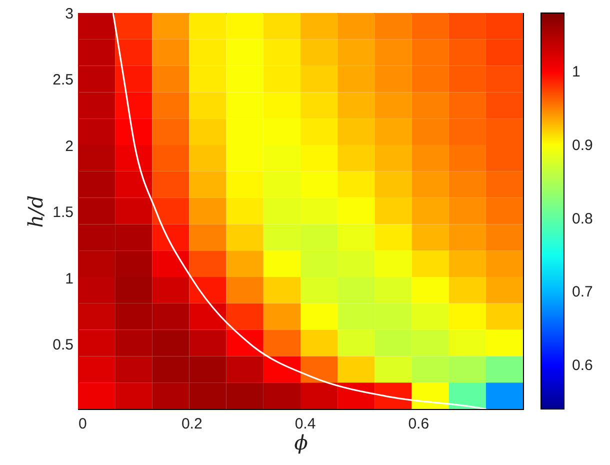 This screenshot has width=610, height=465. Describe the element at coordinates (82, 424) in the screenshot. I see `x-tick-label: 0` at that location.